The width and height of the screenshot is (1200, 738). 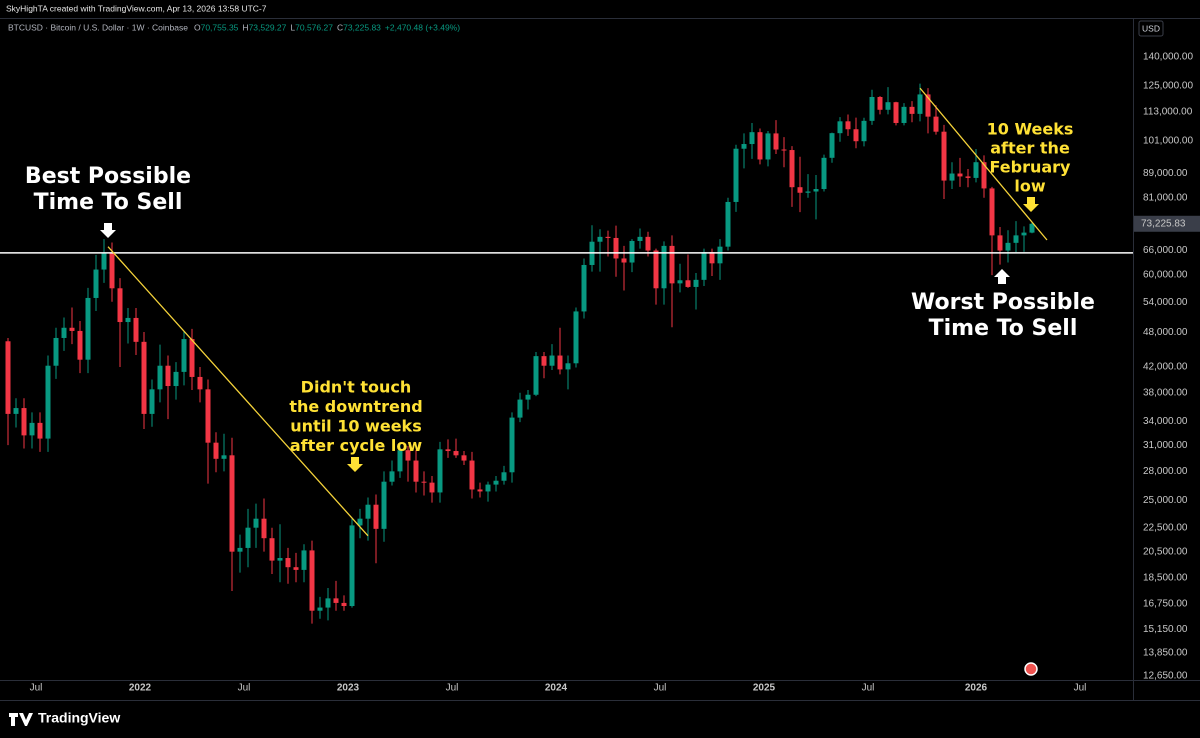 I want to click on y-tick-label: 34,000.00, so click(x=1165, y=421).